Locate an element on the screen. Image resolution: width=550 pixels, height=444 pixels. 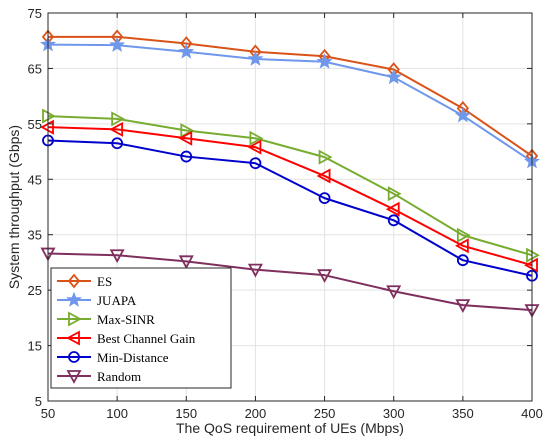
y-tick-label: 45 is located at coordinates (35, 179).